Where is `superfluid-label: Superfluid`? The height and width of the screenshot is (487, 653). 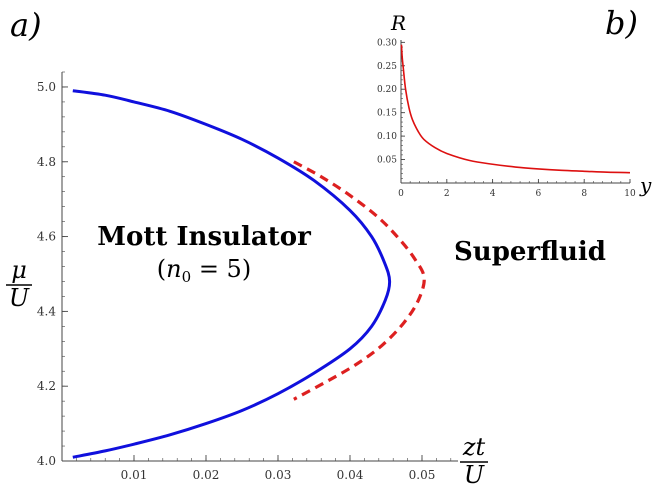
superfluid-label: Superfluid is located at coordinates (530, 252).